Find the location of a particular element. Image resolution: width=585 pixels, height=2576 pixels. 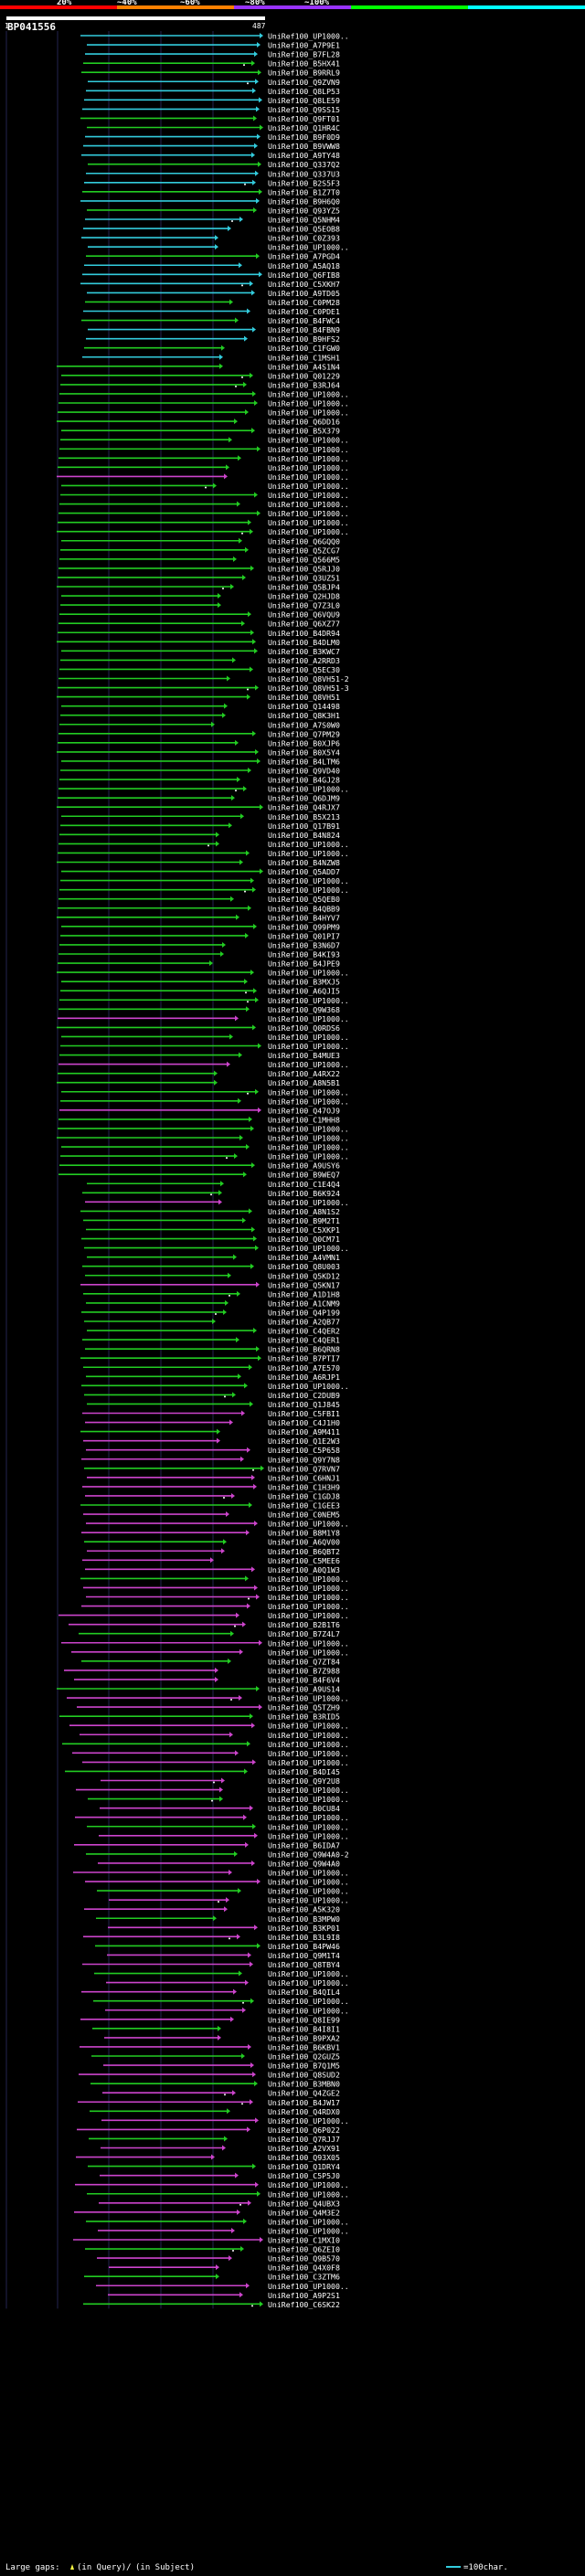

hit-label: UniRef100_B4QBB9 is located at coordinates (304, 908).